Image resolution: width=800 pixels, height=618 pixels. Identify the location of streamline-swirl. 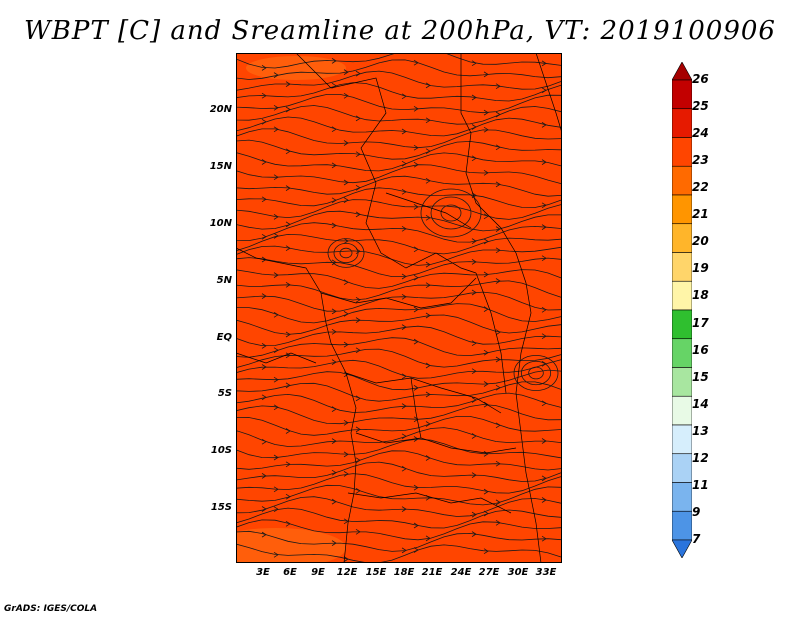
(346, 253).